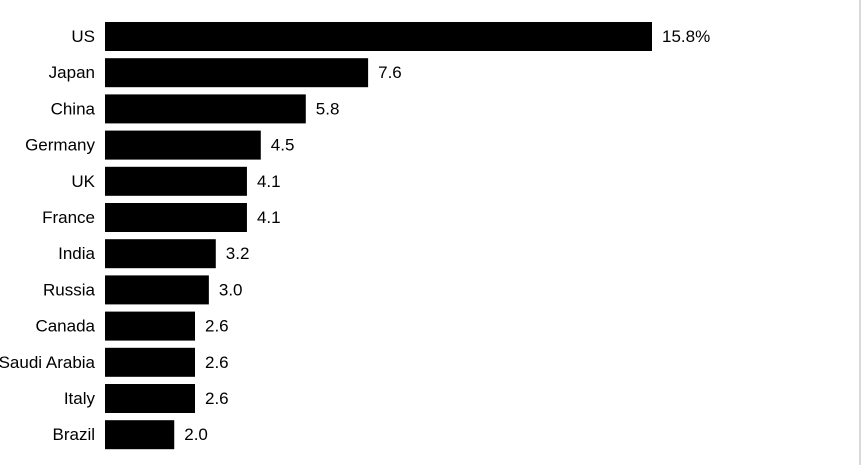  I want to click on category-label-canada: Canada, so click(65, 326).